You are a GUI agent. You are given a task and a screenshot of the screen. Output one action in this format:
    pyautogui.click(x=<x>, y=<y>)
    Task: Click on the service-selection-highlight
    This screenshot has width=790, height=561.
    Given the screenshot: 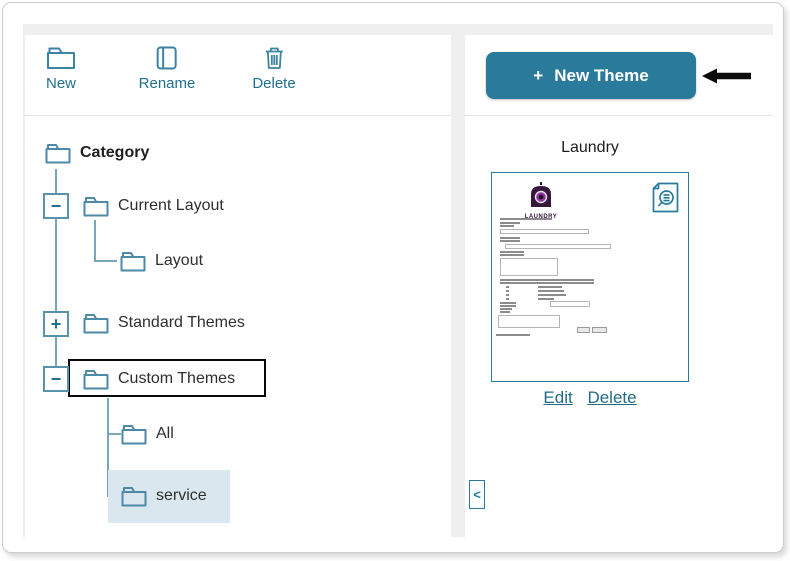 What is the action you would take?
    pyautogui.click(x=169, y=496)
    